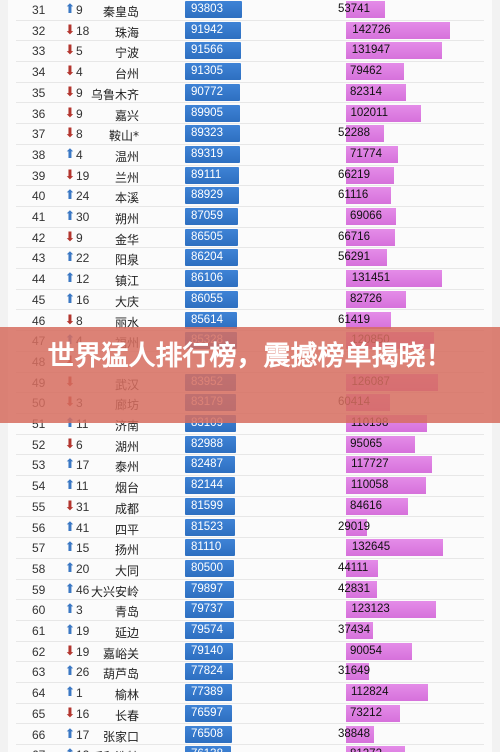  I want to click on city-name: 大同, so click(126, 570).